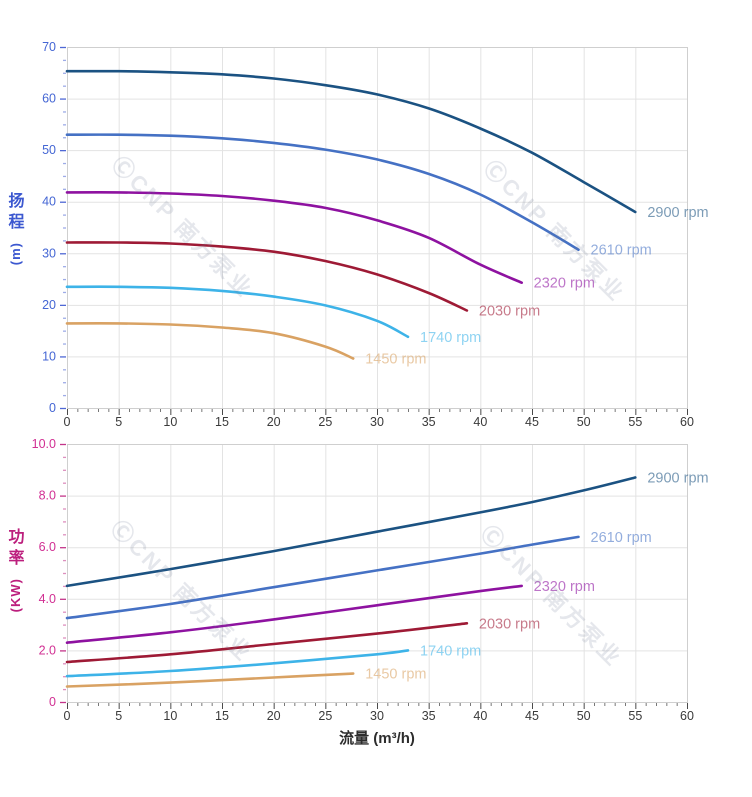 The width and height of the screenshot is (752, 797). I want to click on y-axis-tick-labels: 0 2.0 4.0 6.0 8.0 10.0, so click(44, 573).